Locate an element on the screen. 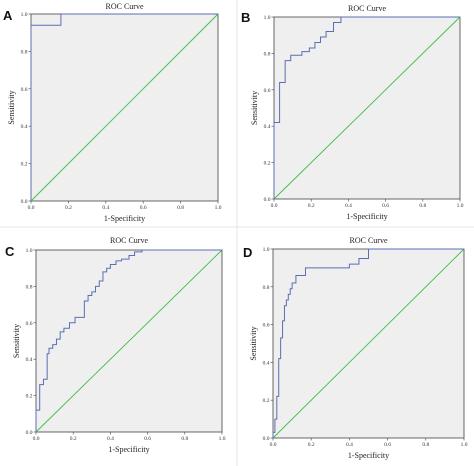  panel-a-x-axis-label: 1-Specificity is located at coordinates (124, 218).